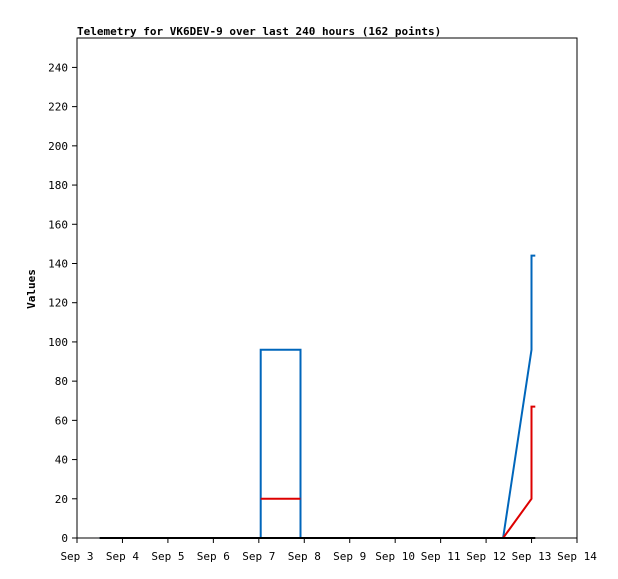 The image size is (618, 579). I want to click on y-tick-label: 20, so click(61, 499).